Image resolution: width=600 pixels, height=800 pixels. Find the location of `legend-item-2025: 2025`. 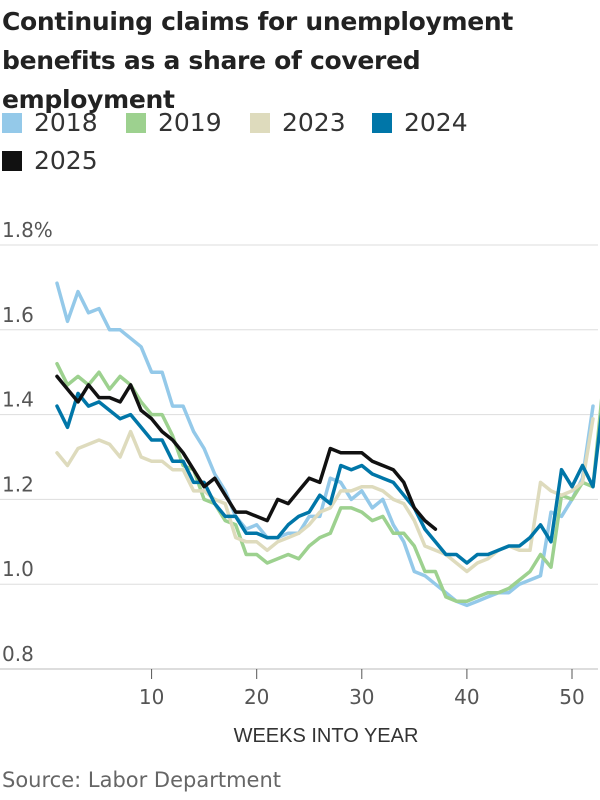

legend-item-2025: 2025 is located at coordinates (50, 160).